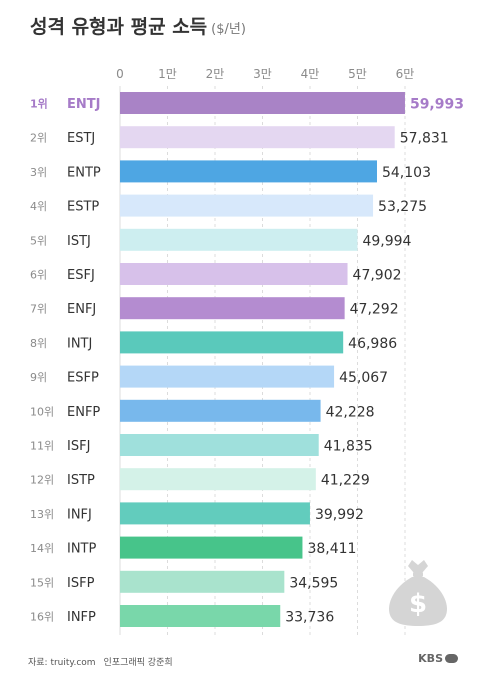 This screenshot has width=480, height=674. I want to click on bar-row: 6위 ESFJ 47,902, so click(216, 274).